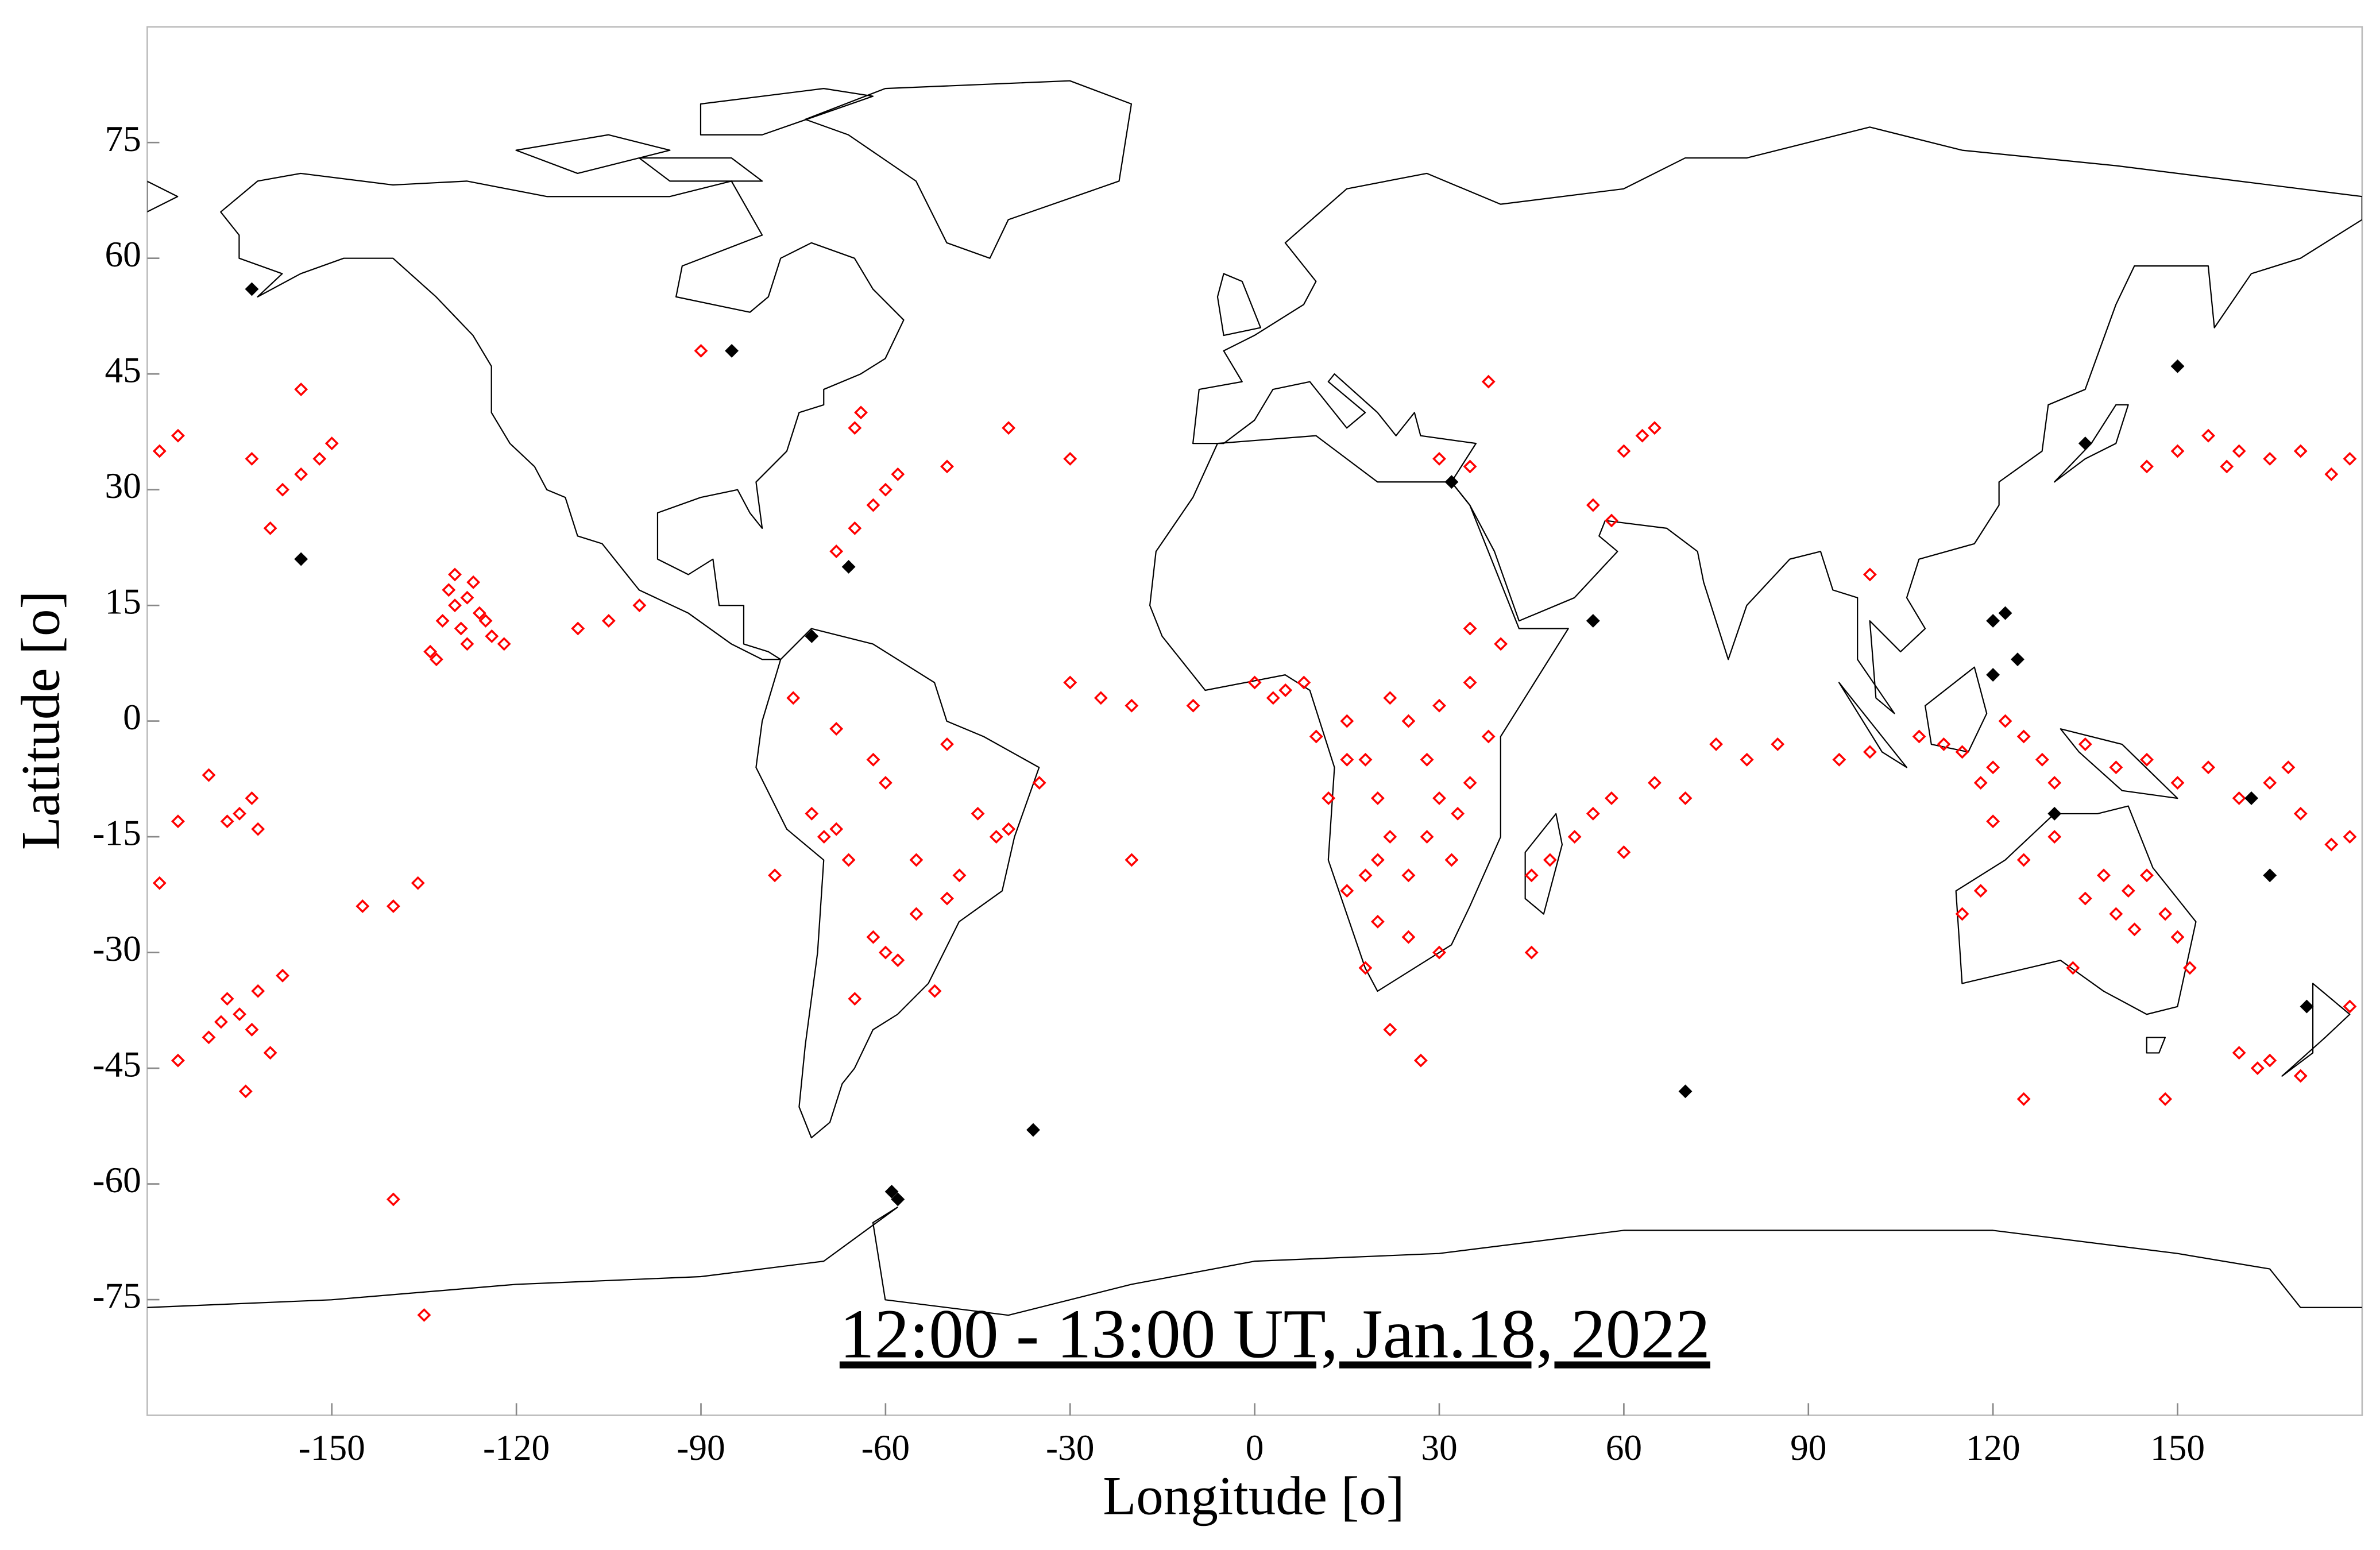 The height and width of the screenshot is (1550, 2380). I want to click on antarctica, so click(1255, 1261).